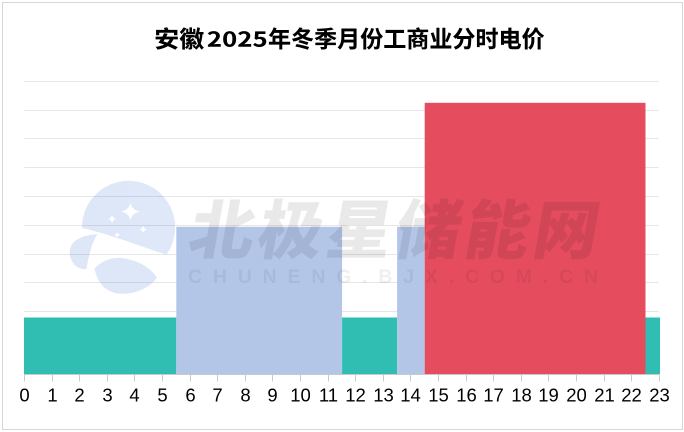 The width and height of the screenshot is (684, 432). I want to click on svg-text: 6, so click(190, 395).